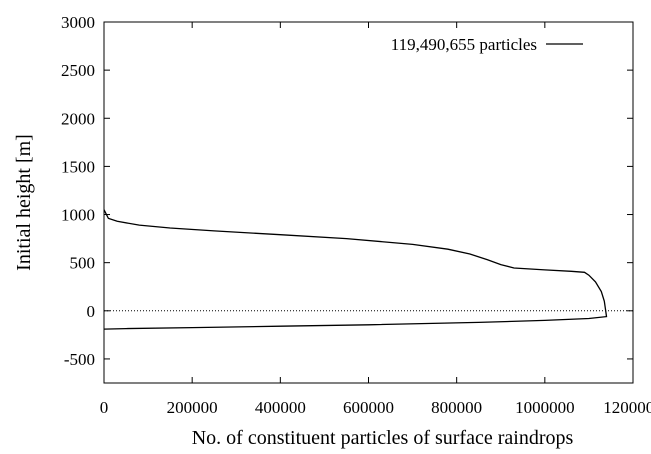 The image size is (651, 454). What do you see at coordinates (627, 407) in the screenshot?
I see `x-tick-label: 1200000` at bounding box center [627, 407].